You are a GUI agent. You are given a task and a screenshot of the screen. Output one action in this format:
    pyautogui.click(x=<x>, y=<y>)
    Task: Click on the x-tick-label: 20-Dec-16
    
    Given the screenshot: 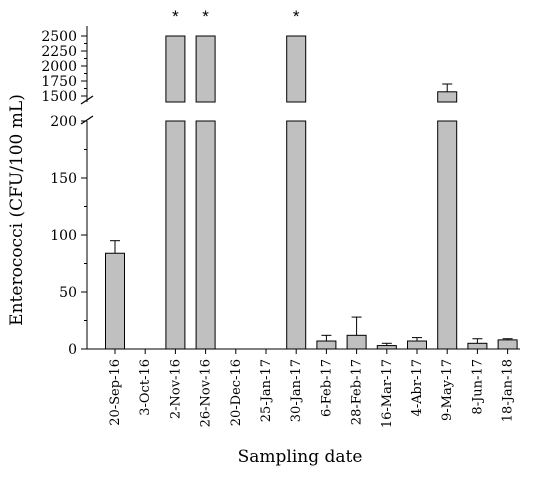 What is the action you would take?
    pyautogui.click(x=236, y=392)
    